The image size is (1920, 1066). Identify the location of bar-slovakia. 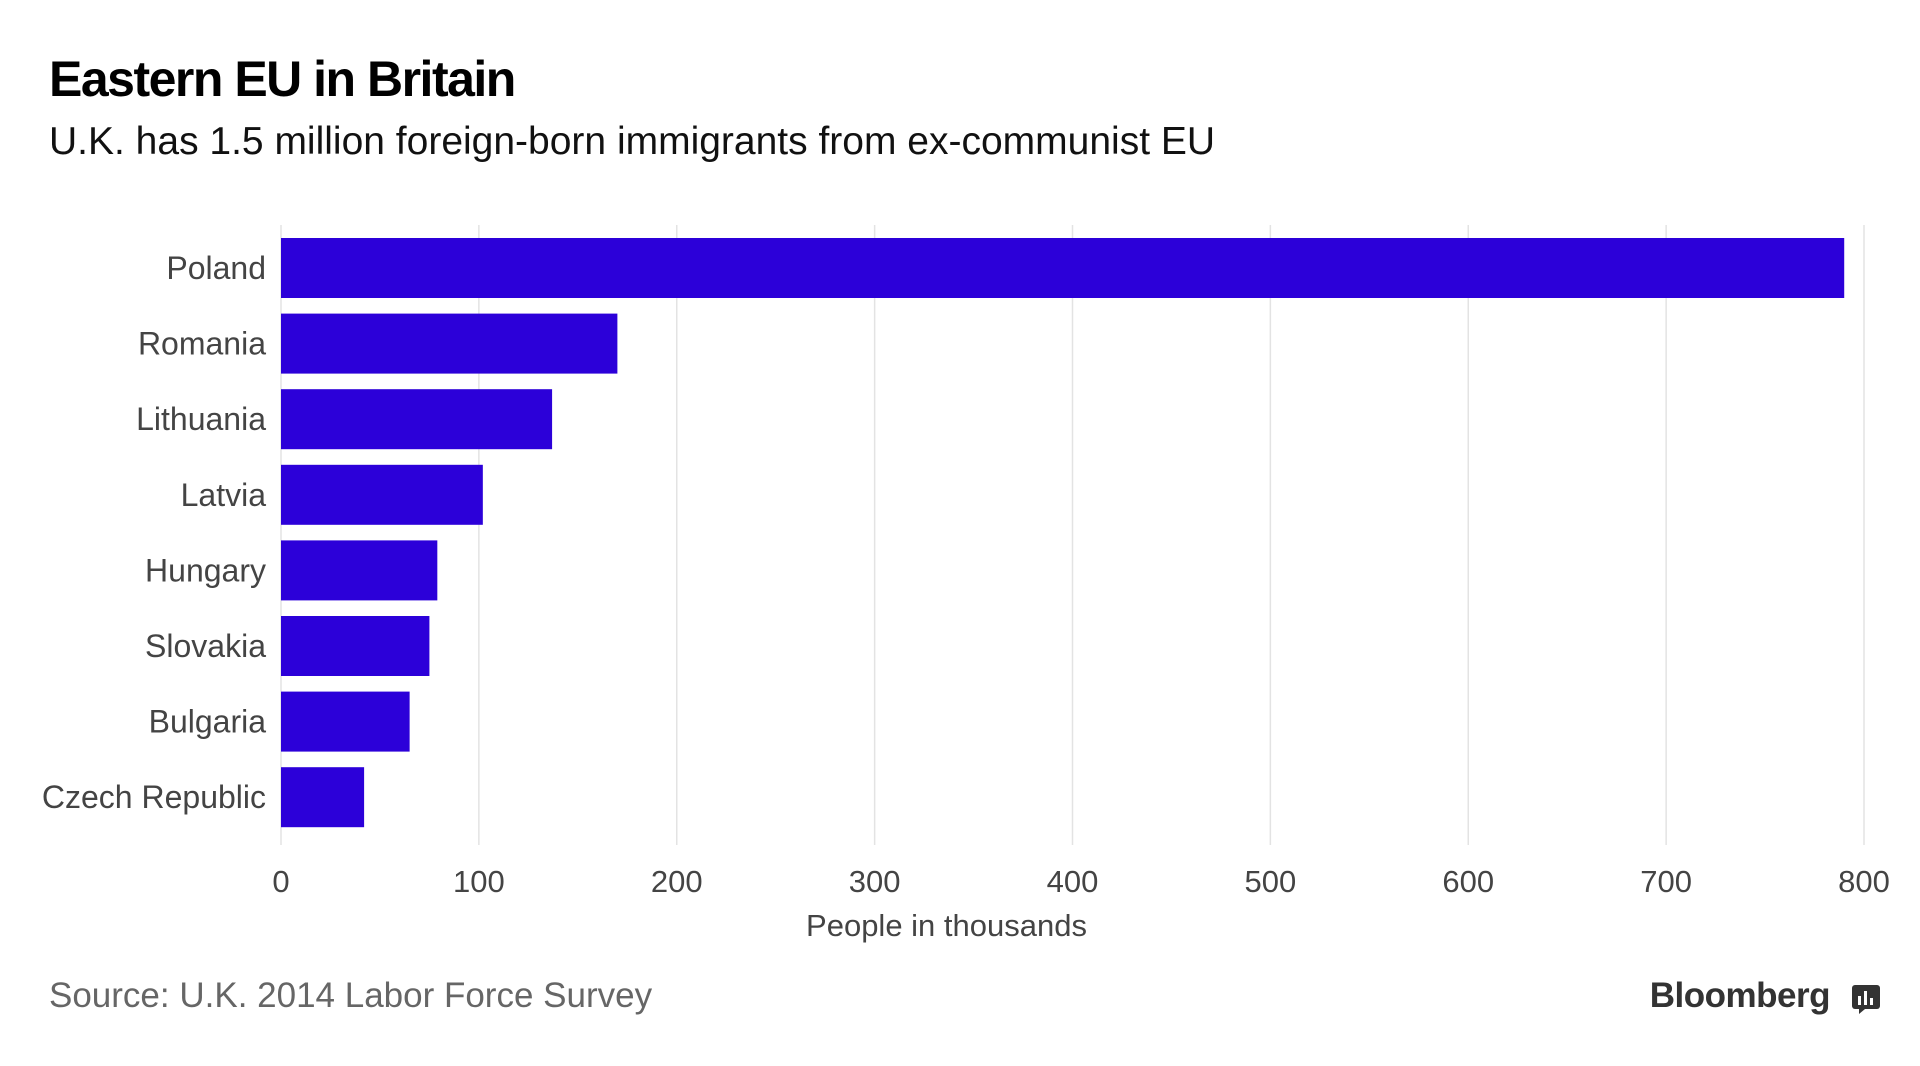
(355, 646).